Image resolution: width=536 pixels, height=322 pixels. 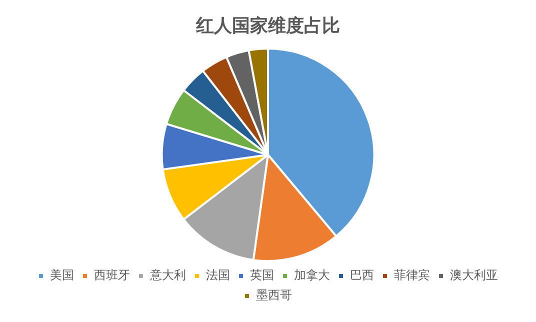 I want to click on legend-label: 巴西, so click(x=362, y=275).